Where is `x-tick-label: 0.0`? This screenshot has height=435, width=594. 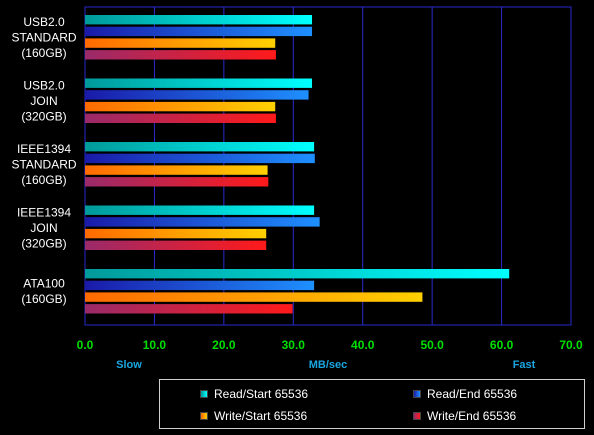
x-tick-label: 0.0 is located at coordinates (85, 345).